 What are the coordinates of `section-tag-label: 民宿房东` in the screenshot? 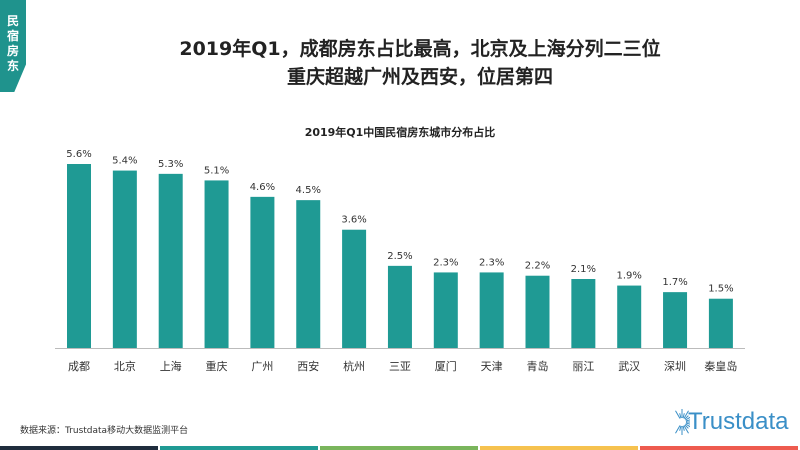 It's located at (12, 43).